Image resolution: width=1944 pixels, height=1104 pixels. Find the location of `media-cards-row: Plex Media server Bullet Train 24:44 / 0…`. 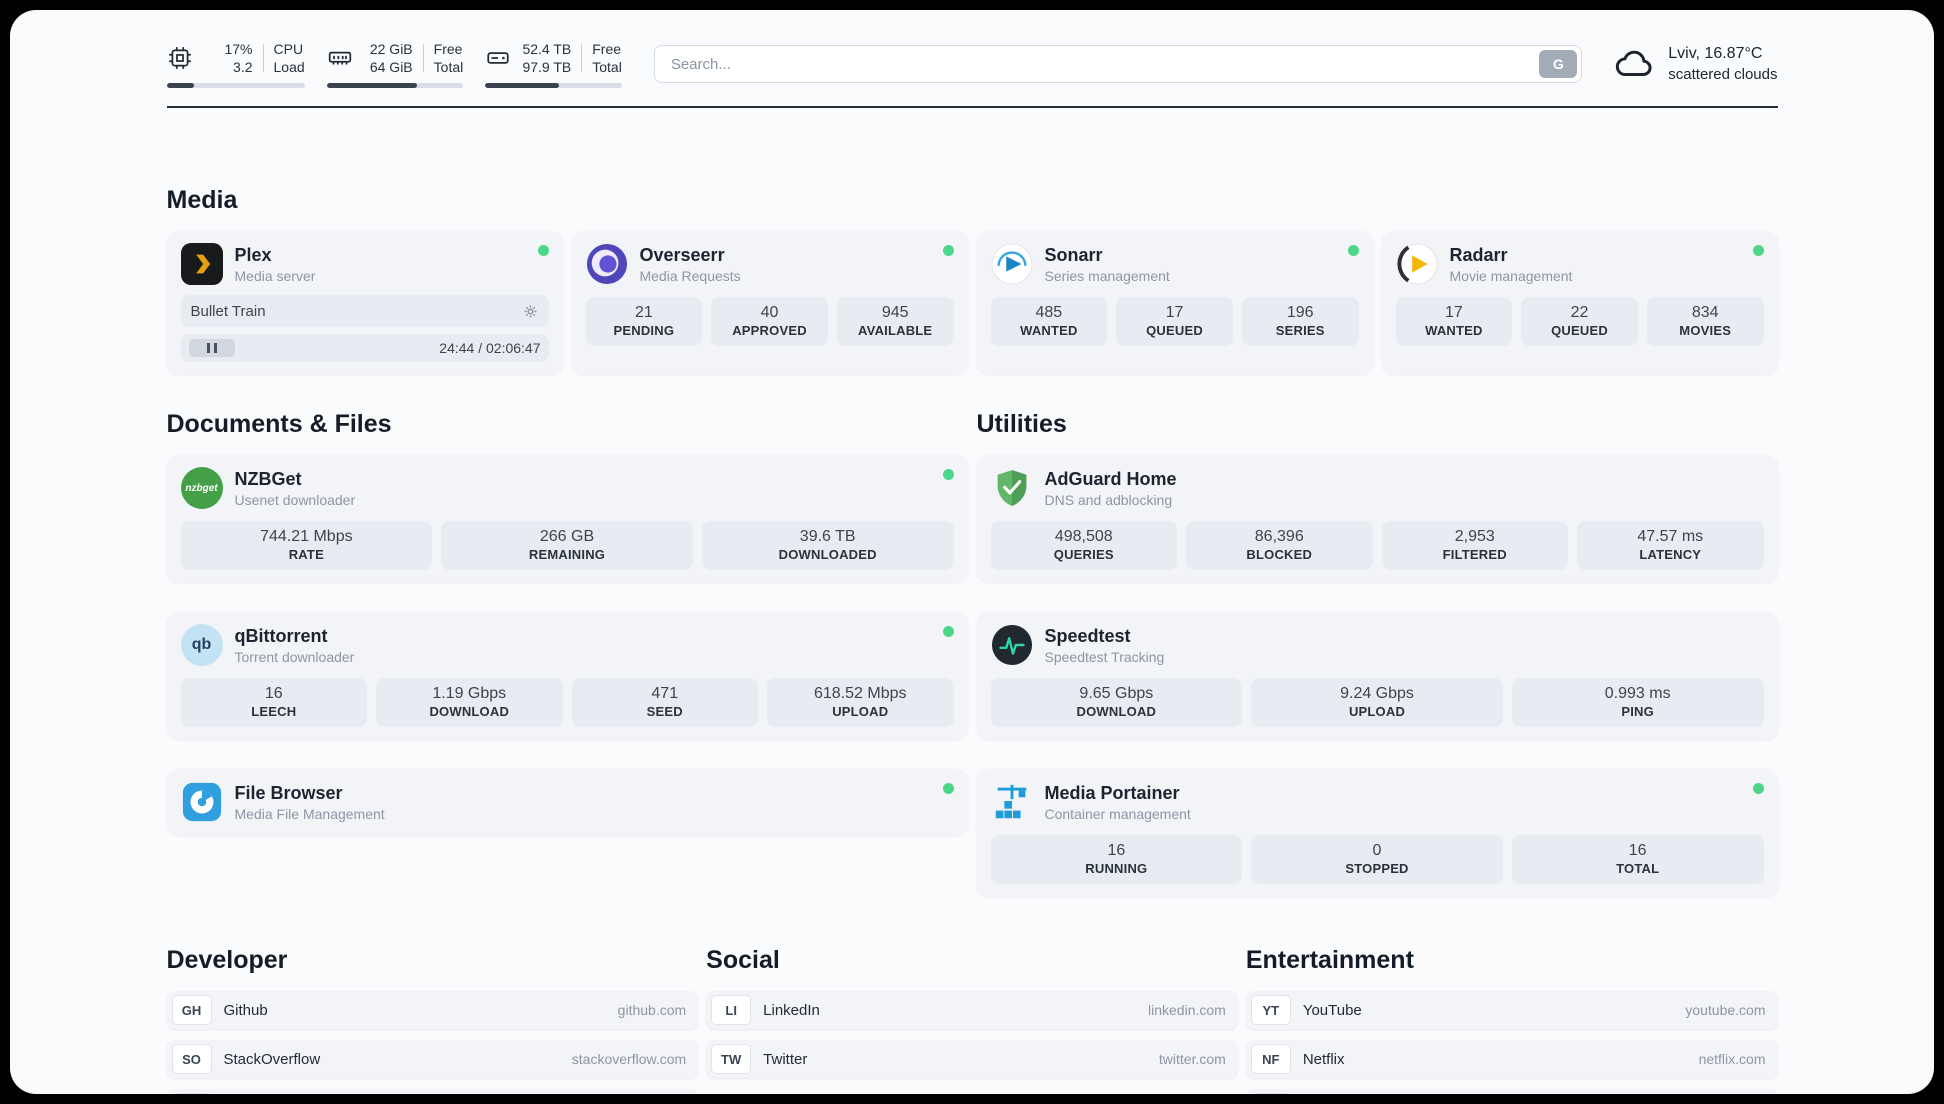

media-cards-row: Plex Media server Bullet Train 24:44 / 0… is located at coordinates (972, 303).